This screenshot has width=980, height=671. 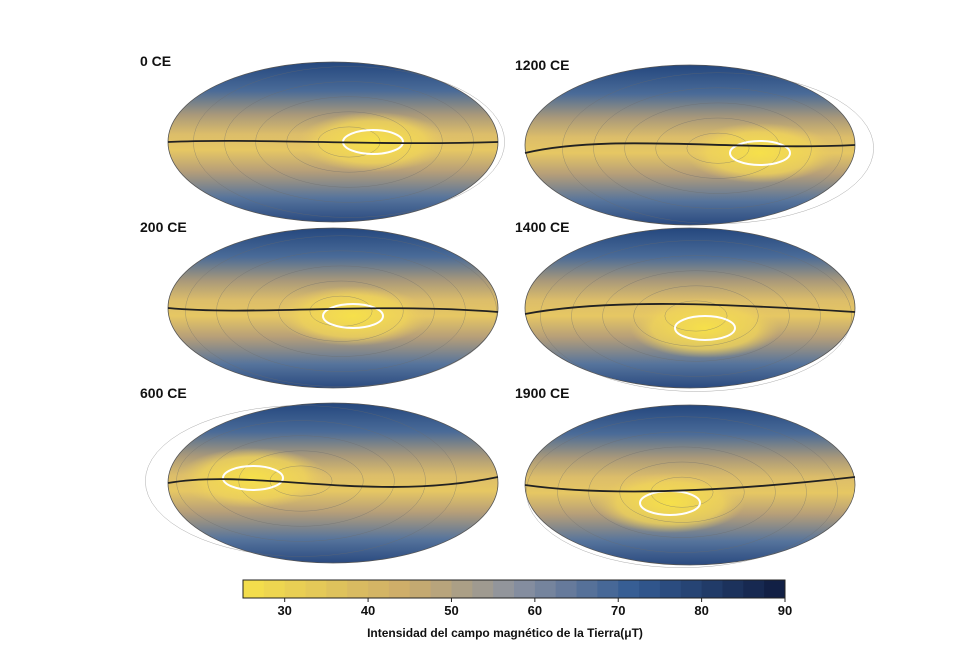 I want to click on map-panel: 1200 CE, so click(x=694, y=141).